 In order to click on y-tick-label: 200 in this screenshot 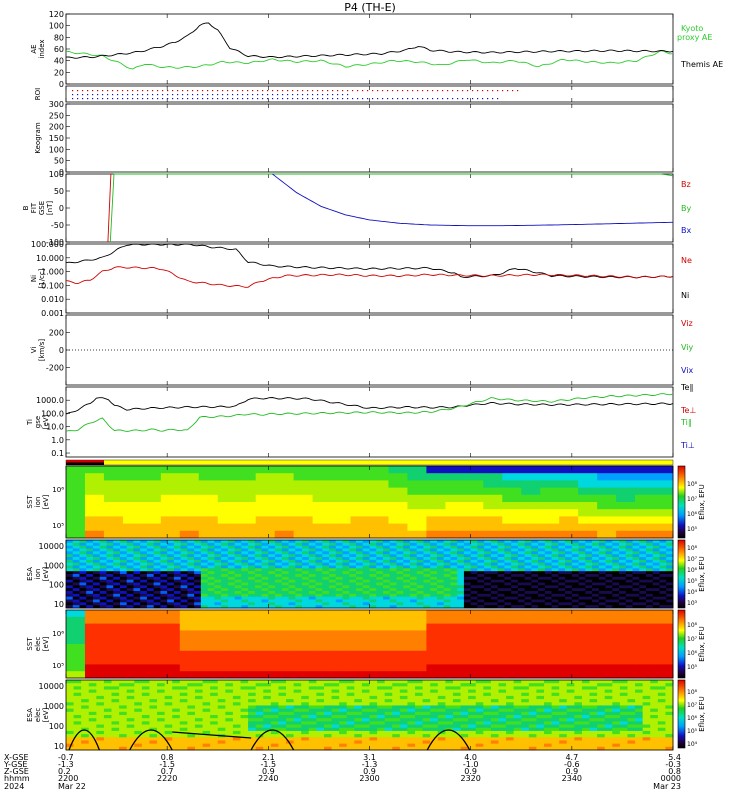, I will do `click(56, 333)`.